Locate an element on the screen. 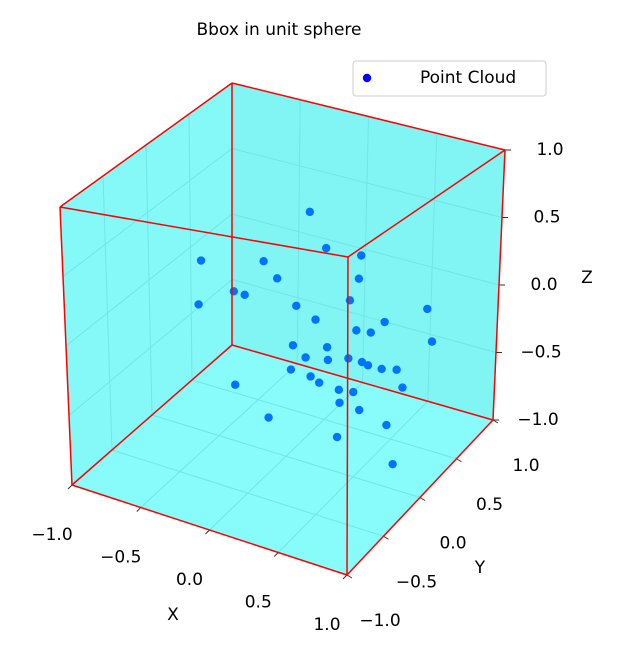 The width and height of the screenshot is (618, 659). y-tick-label: 0.5 is located at coordinates (489, 505).